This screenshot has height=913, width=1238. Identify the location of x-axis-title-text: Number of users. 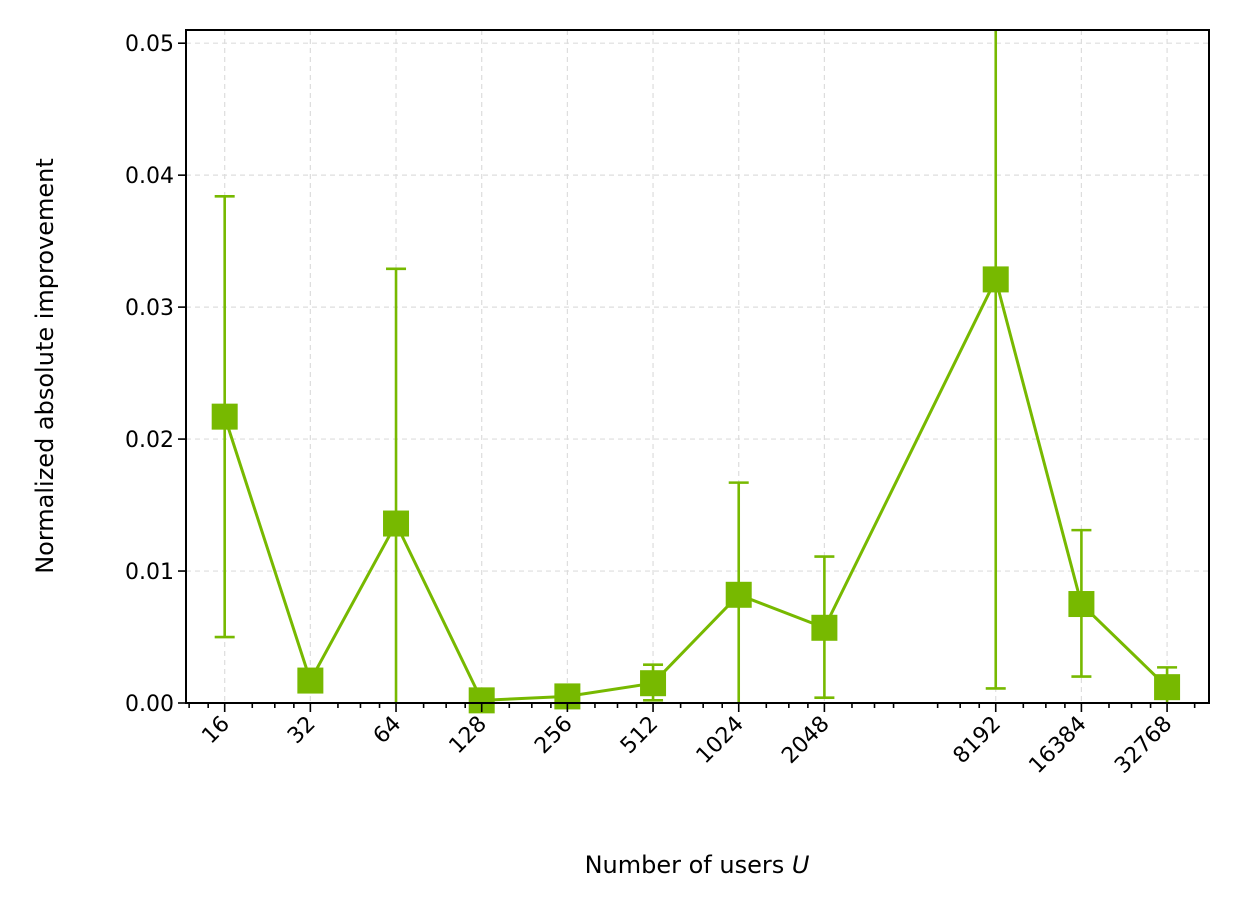
(685, 865).